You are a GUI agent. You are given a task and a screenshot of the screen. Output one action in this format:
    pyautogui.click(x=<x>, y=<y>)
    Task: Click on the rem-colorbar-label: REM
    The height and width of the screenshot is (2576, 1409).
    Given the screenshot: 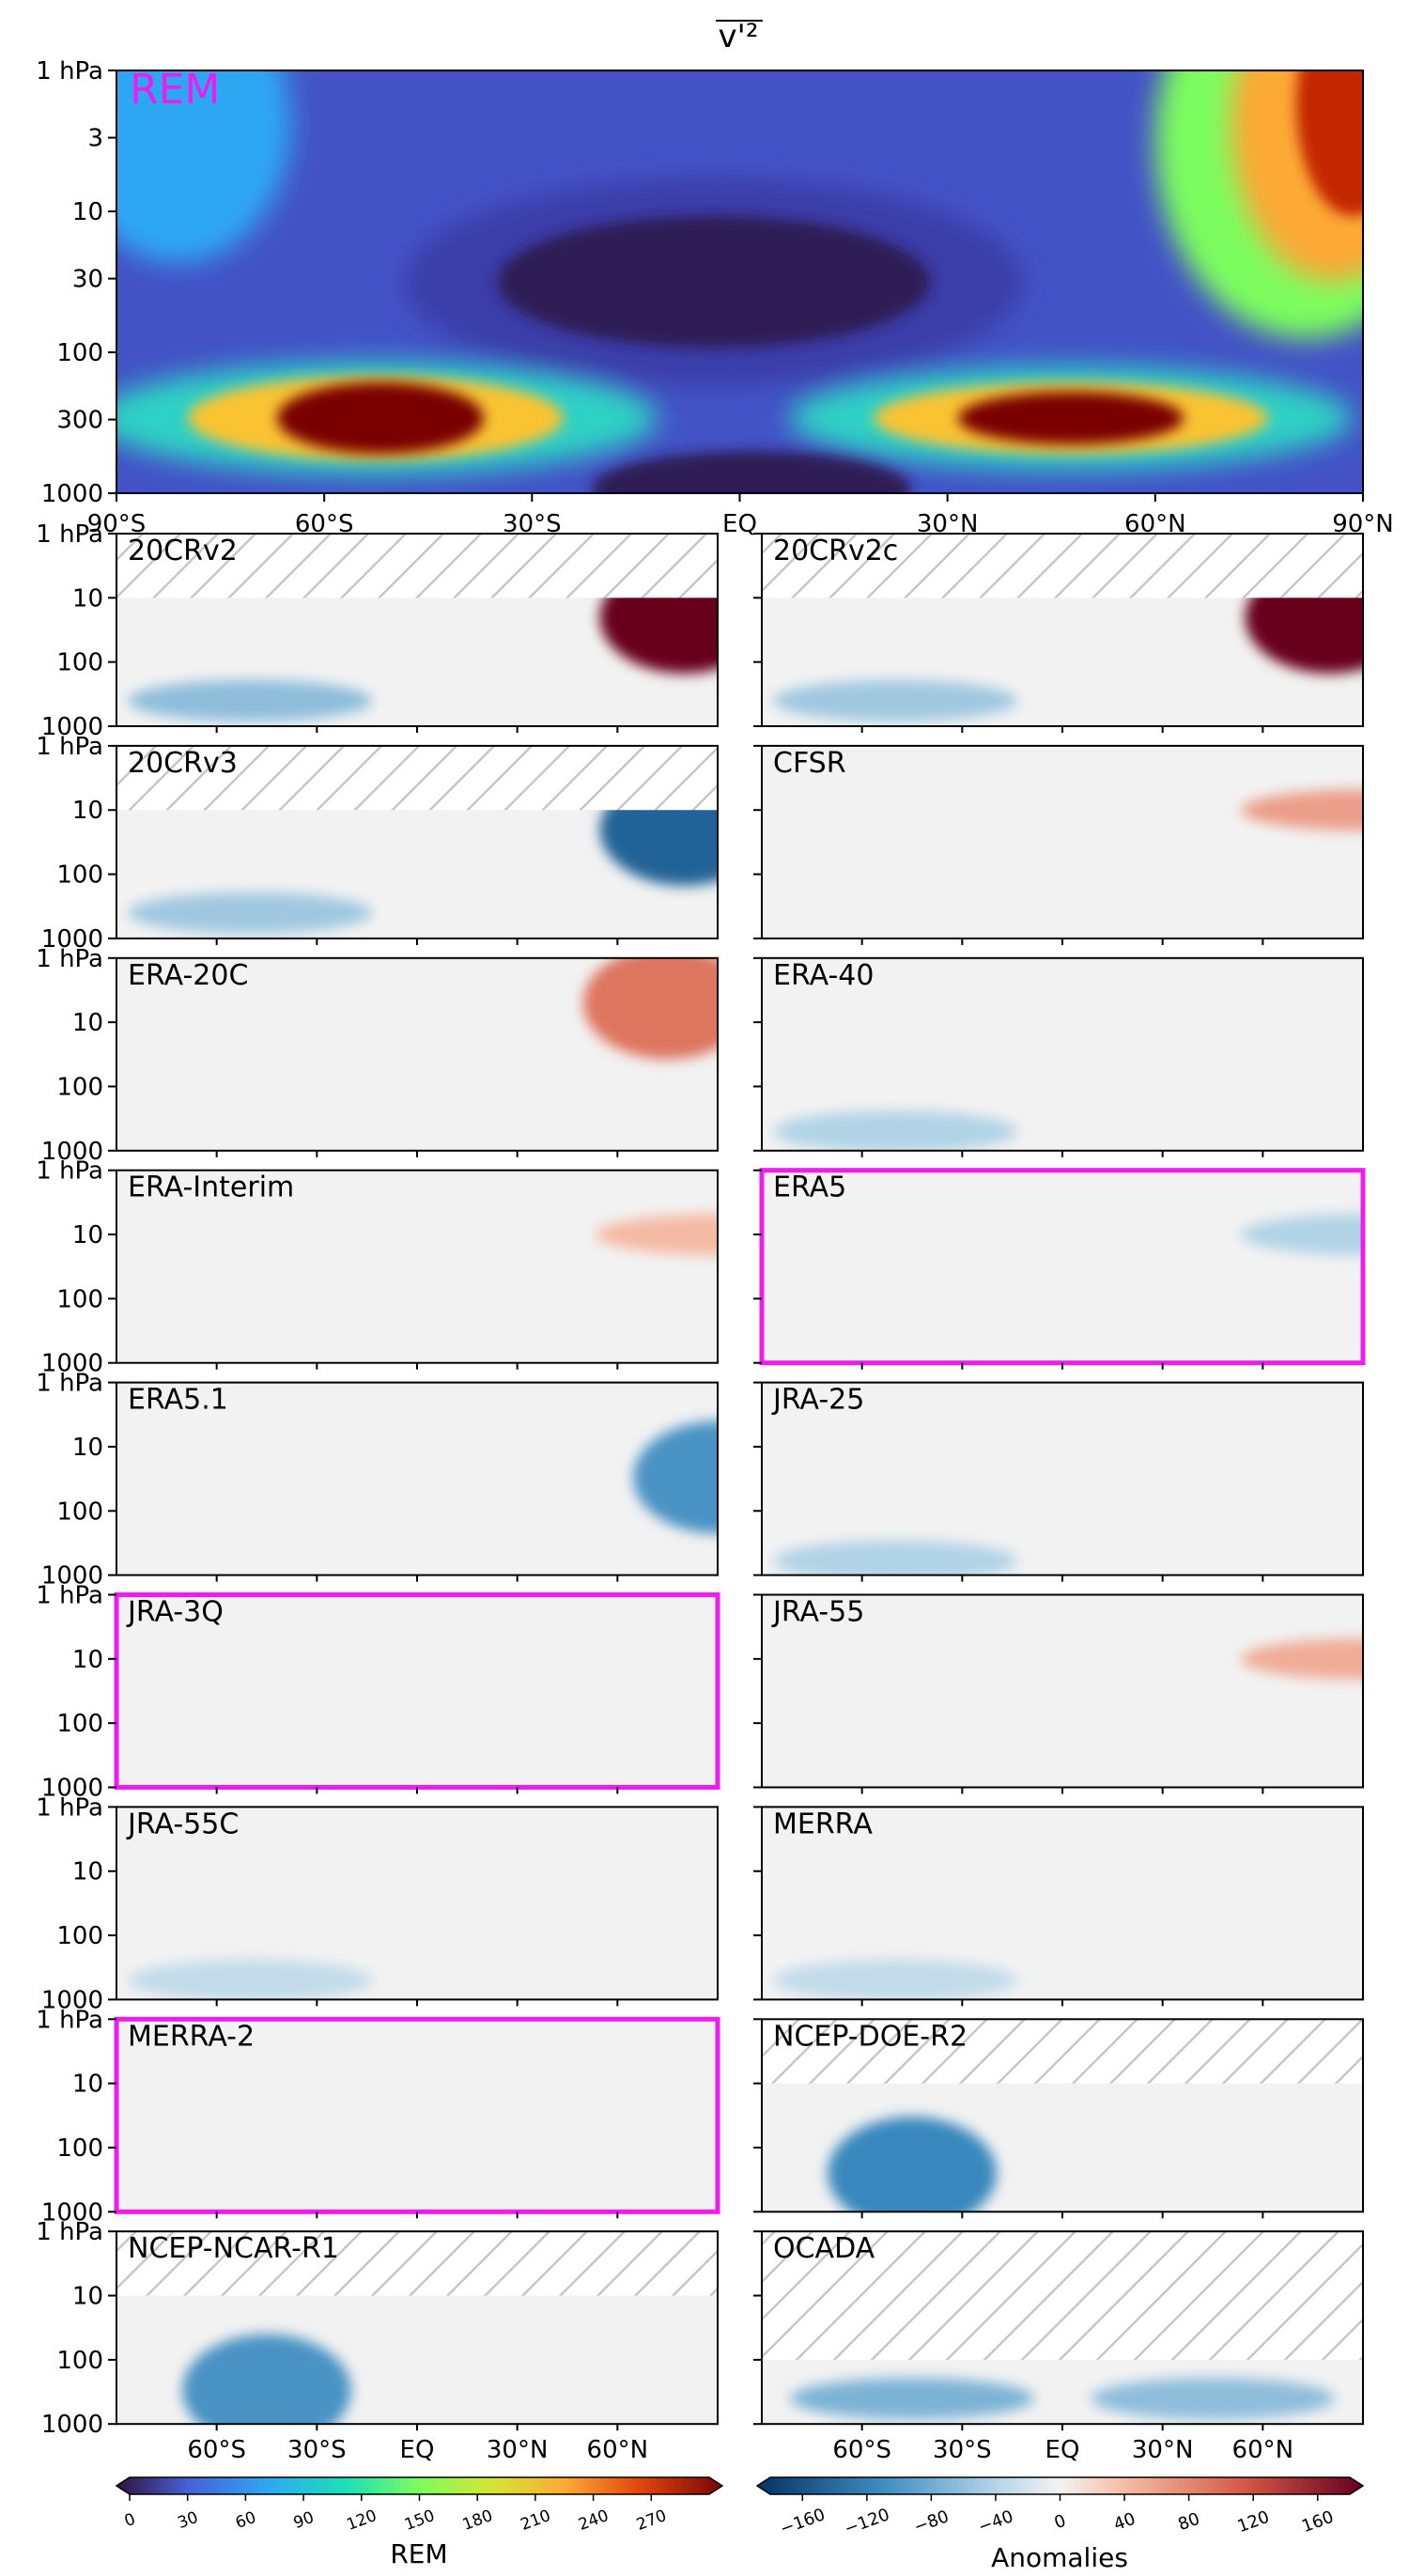 What is the action you would take?
    pyautogui.click(x=418, y=2553)
    